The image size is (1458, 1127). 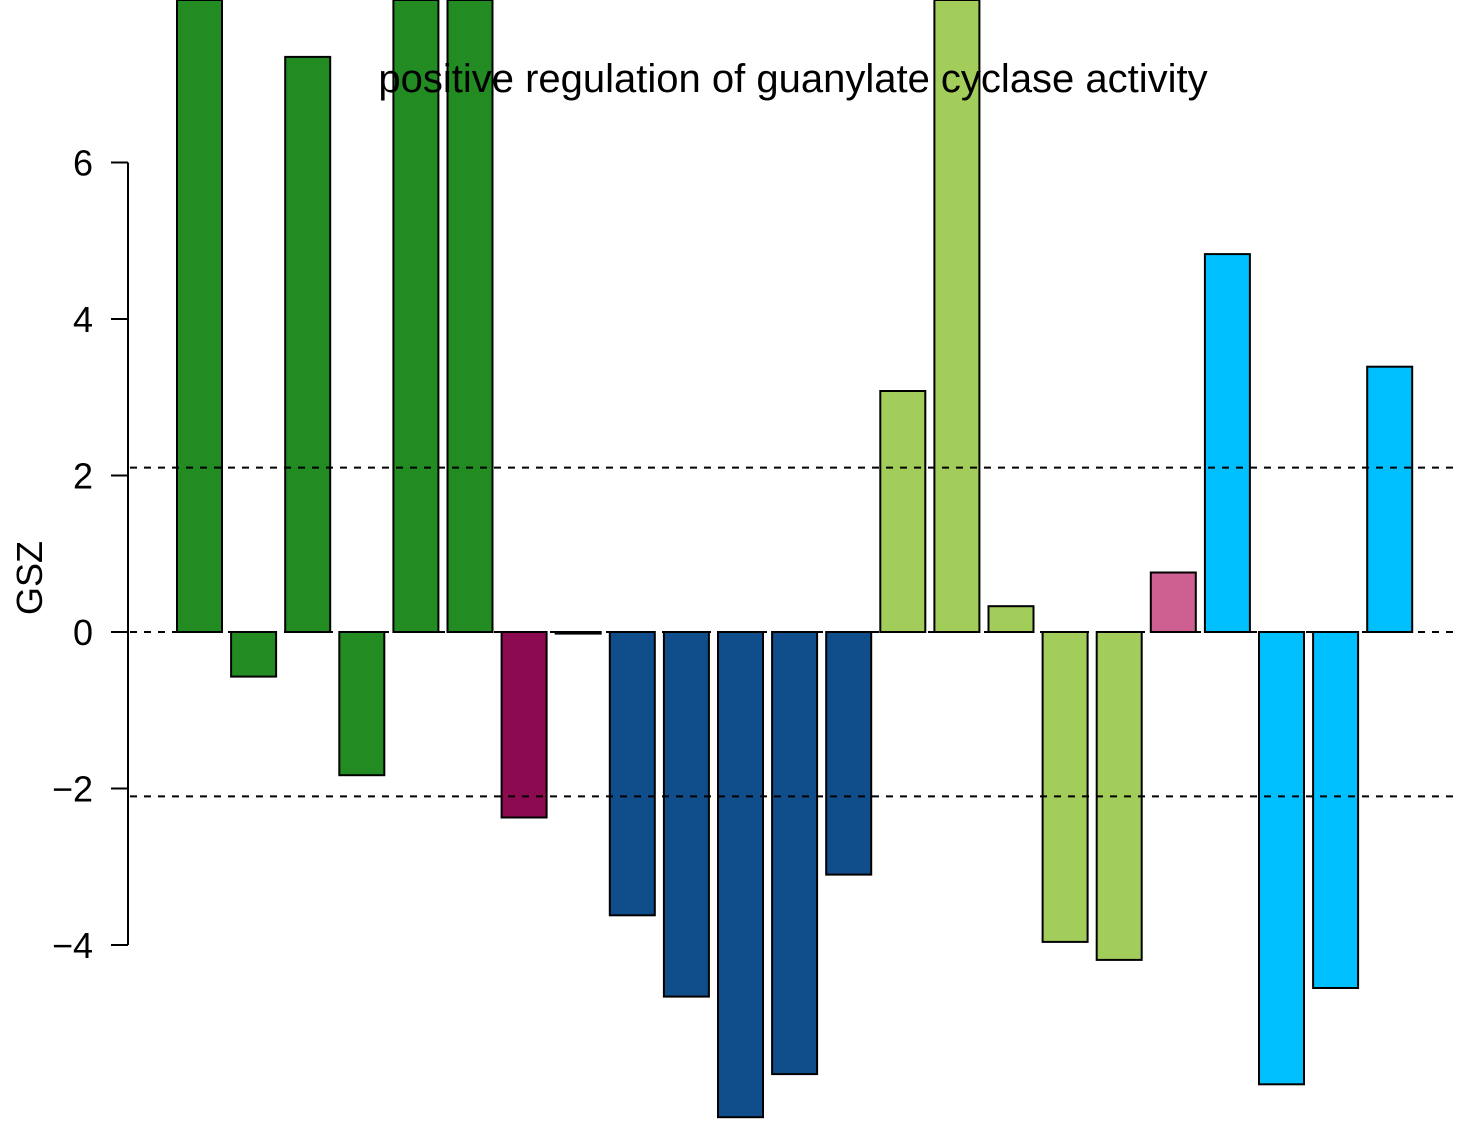 What do you see at coordinates (83, 319) in the screenshot?
I see `y-tick-label: 4` at bounding box center [83, 319].